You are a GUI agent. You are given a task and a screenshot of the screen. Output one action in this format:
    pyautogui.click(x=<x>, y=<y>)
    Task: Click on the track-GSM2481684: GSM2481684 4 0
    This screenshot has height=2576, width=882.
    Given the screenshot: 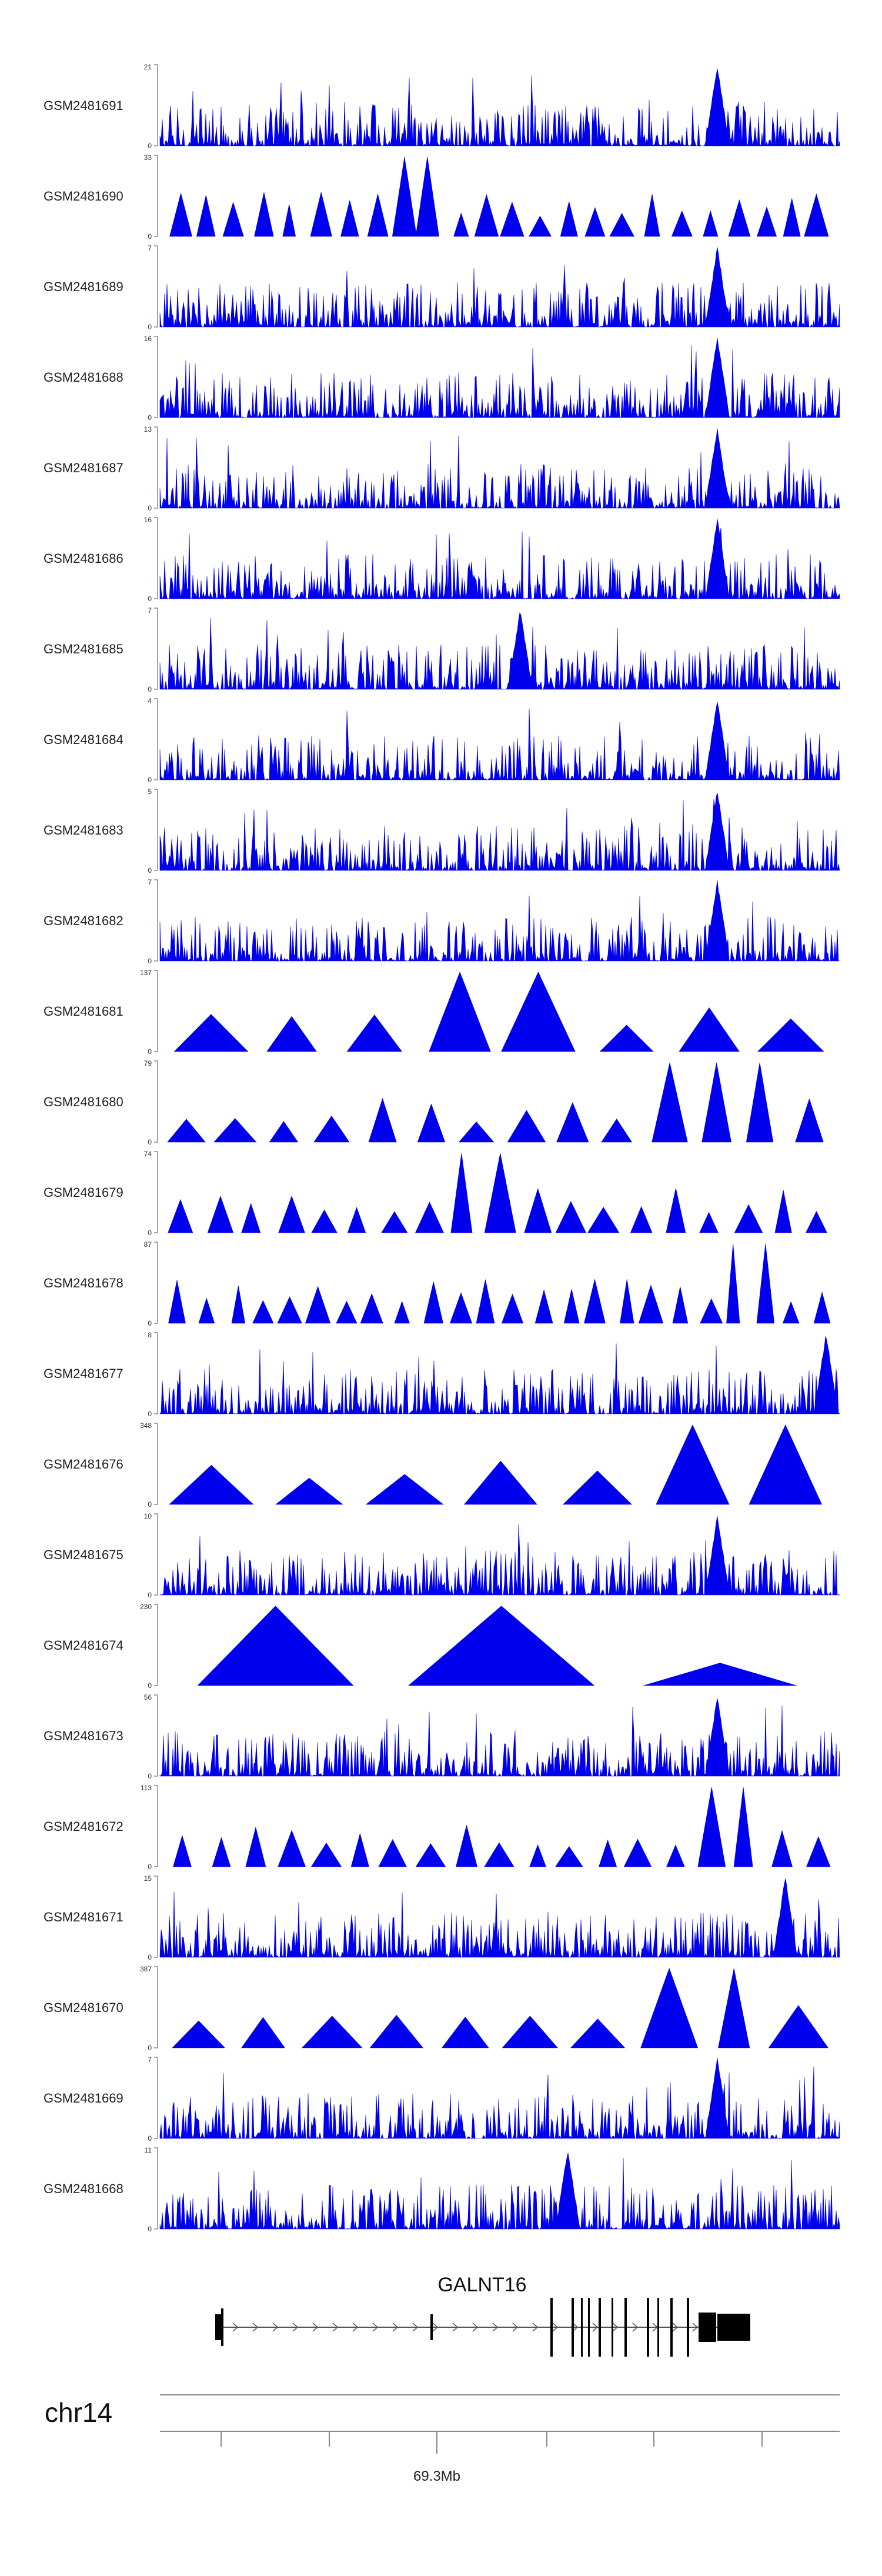 What is the action you would take?
    pyautogui.click(x=442, y=740)
    